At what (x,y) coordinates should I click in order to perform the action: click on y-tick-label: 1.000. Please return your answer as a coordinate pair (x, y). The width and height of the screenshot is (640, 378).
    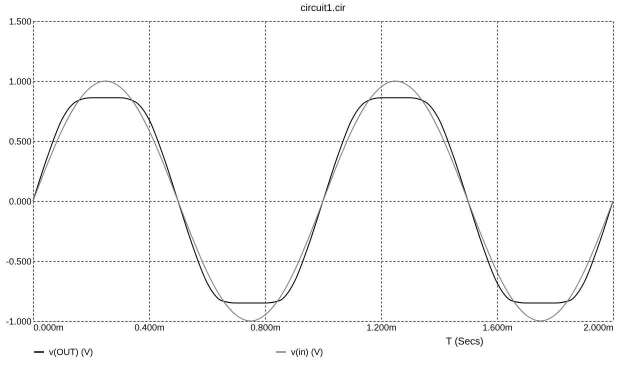
    Looking at the image, I should click on (20, 81).